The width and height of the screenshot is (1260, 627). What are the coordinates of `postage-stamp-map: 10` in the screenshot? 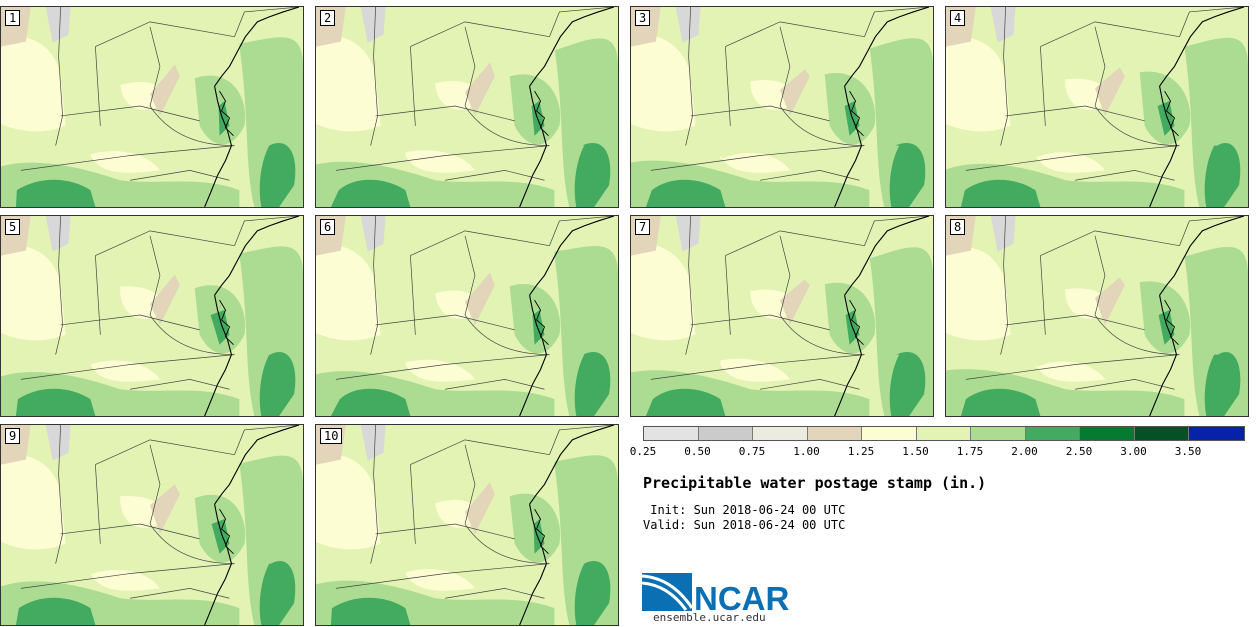 It's located at (467, 525).